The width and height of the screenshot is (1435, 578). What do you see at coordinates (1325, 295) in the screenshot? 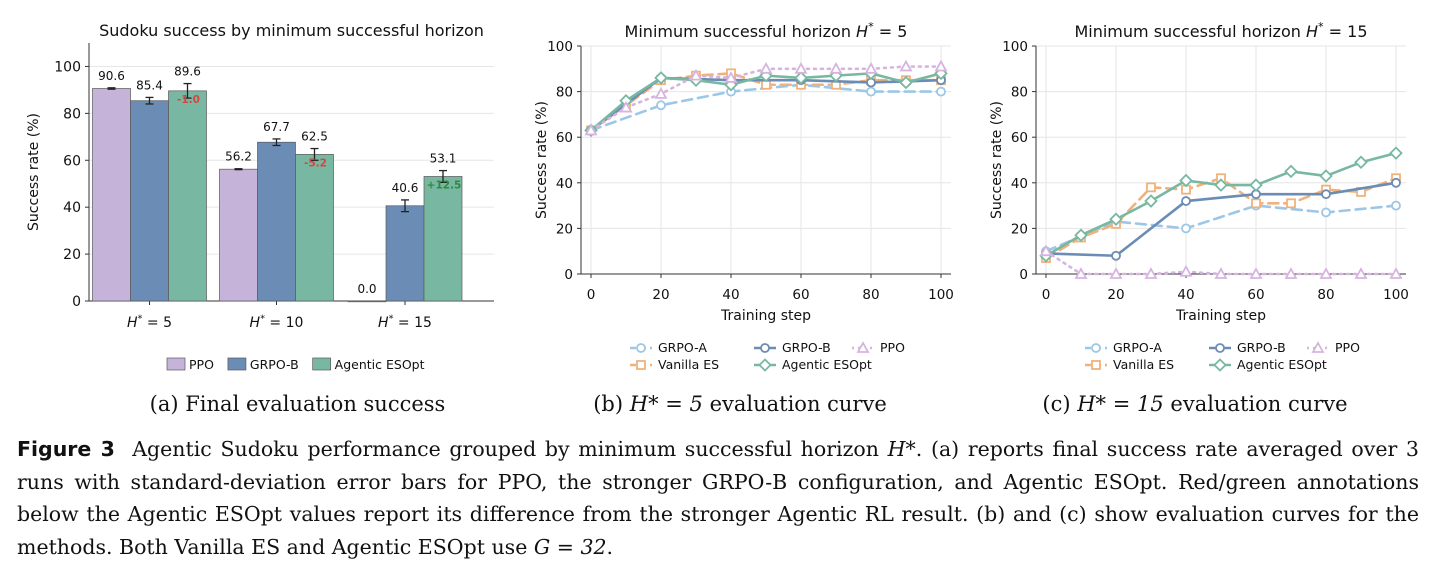
I see `x-tick-label: 80` at bounding box center [1325, 295].